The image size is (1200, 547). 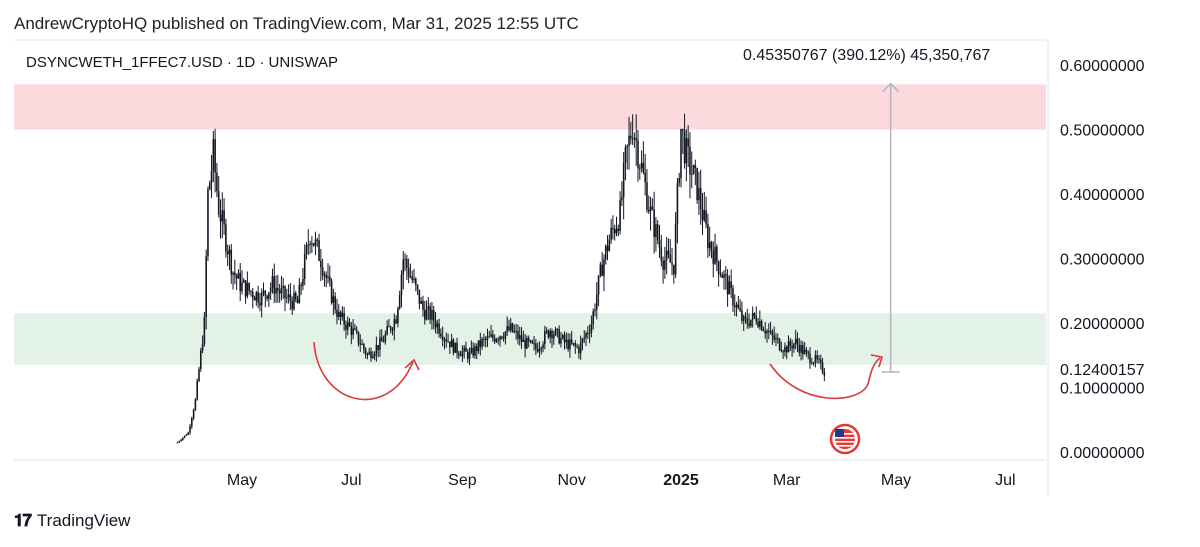 What do you see at coordinates (72, 521) in the screenshot?
I see `footer-brand: 𝟏𝟕 TradingView` at bounding box center [72, 521].